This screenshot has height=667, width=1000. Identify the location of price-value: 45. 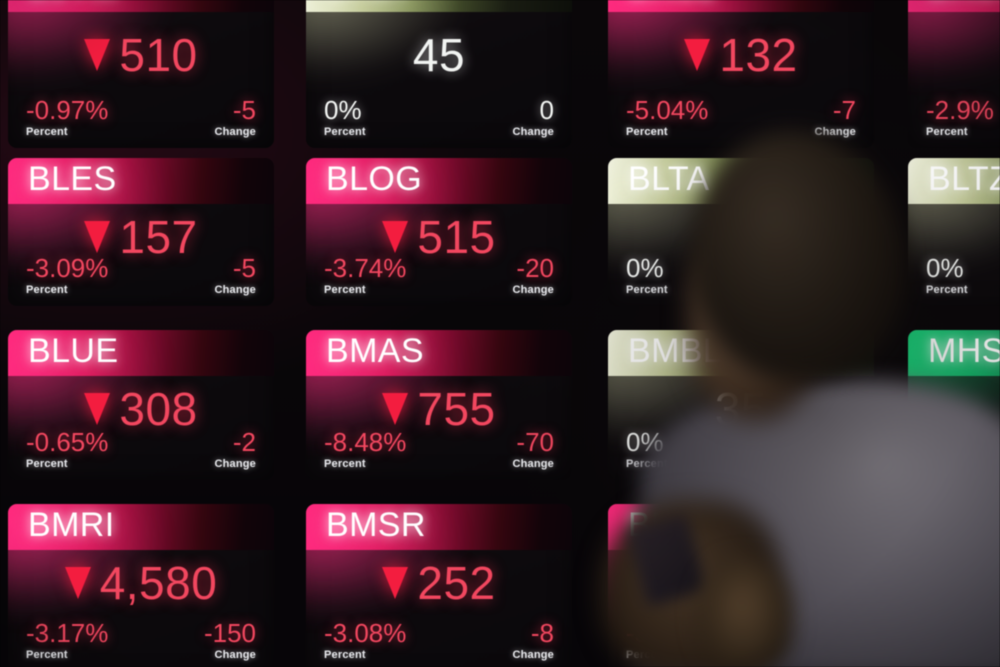
(439, 55).